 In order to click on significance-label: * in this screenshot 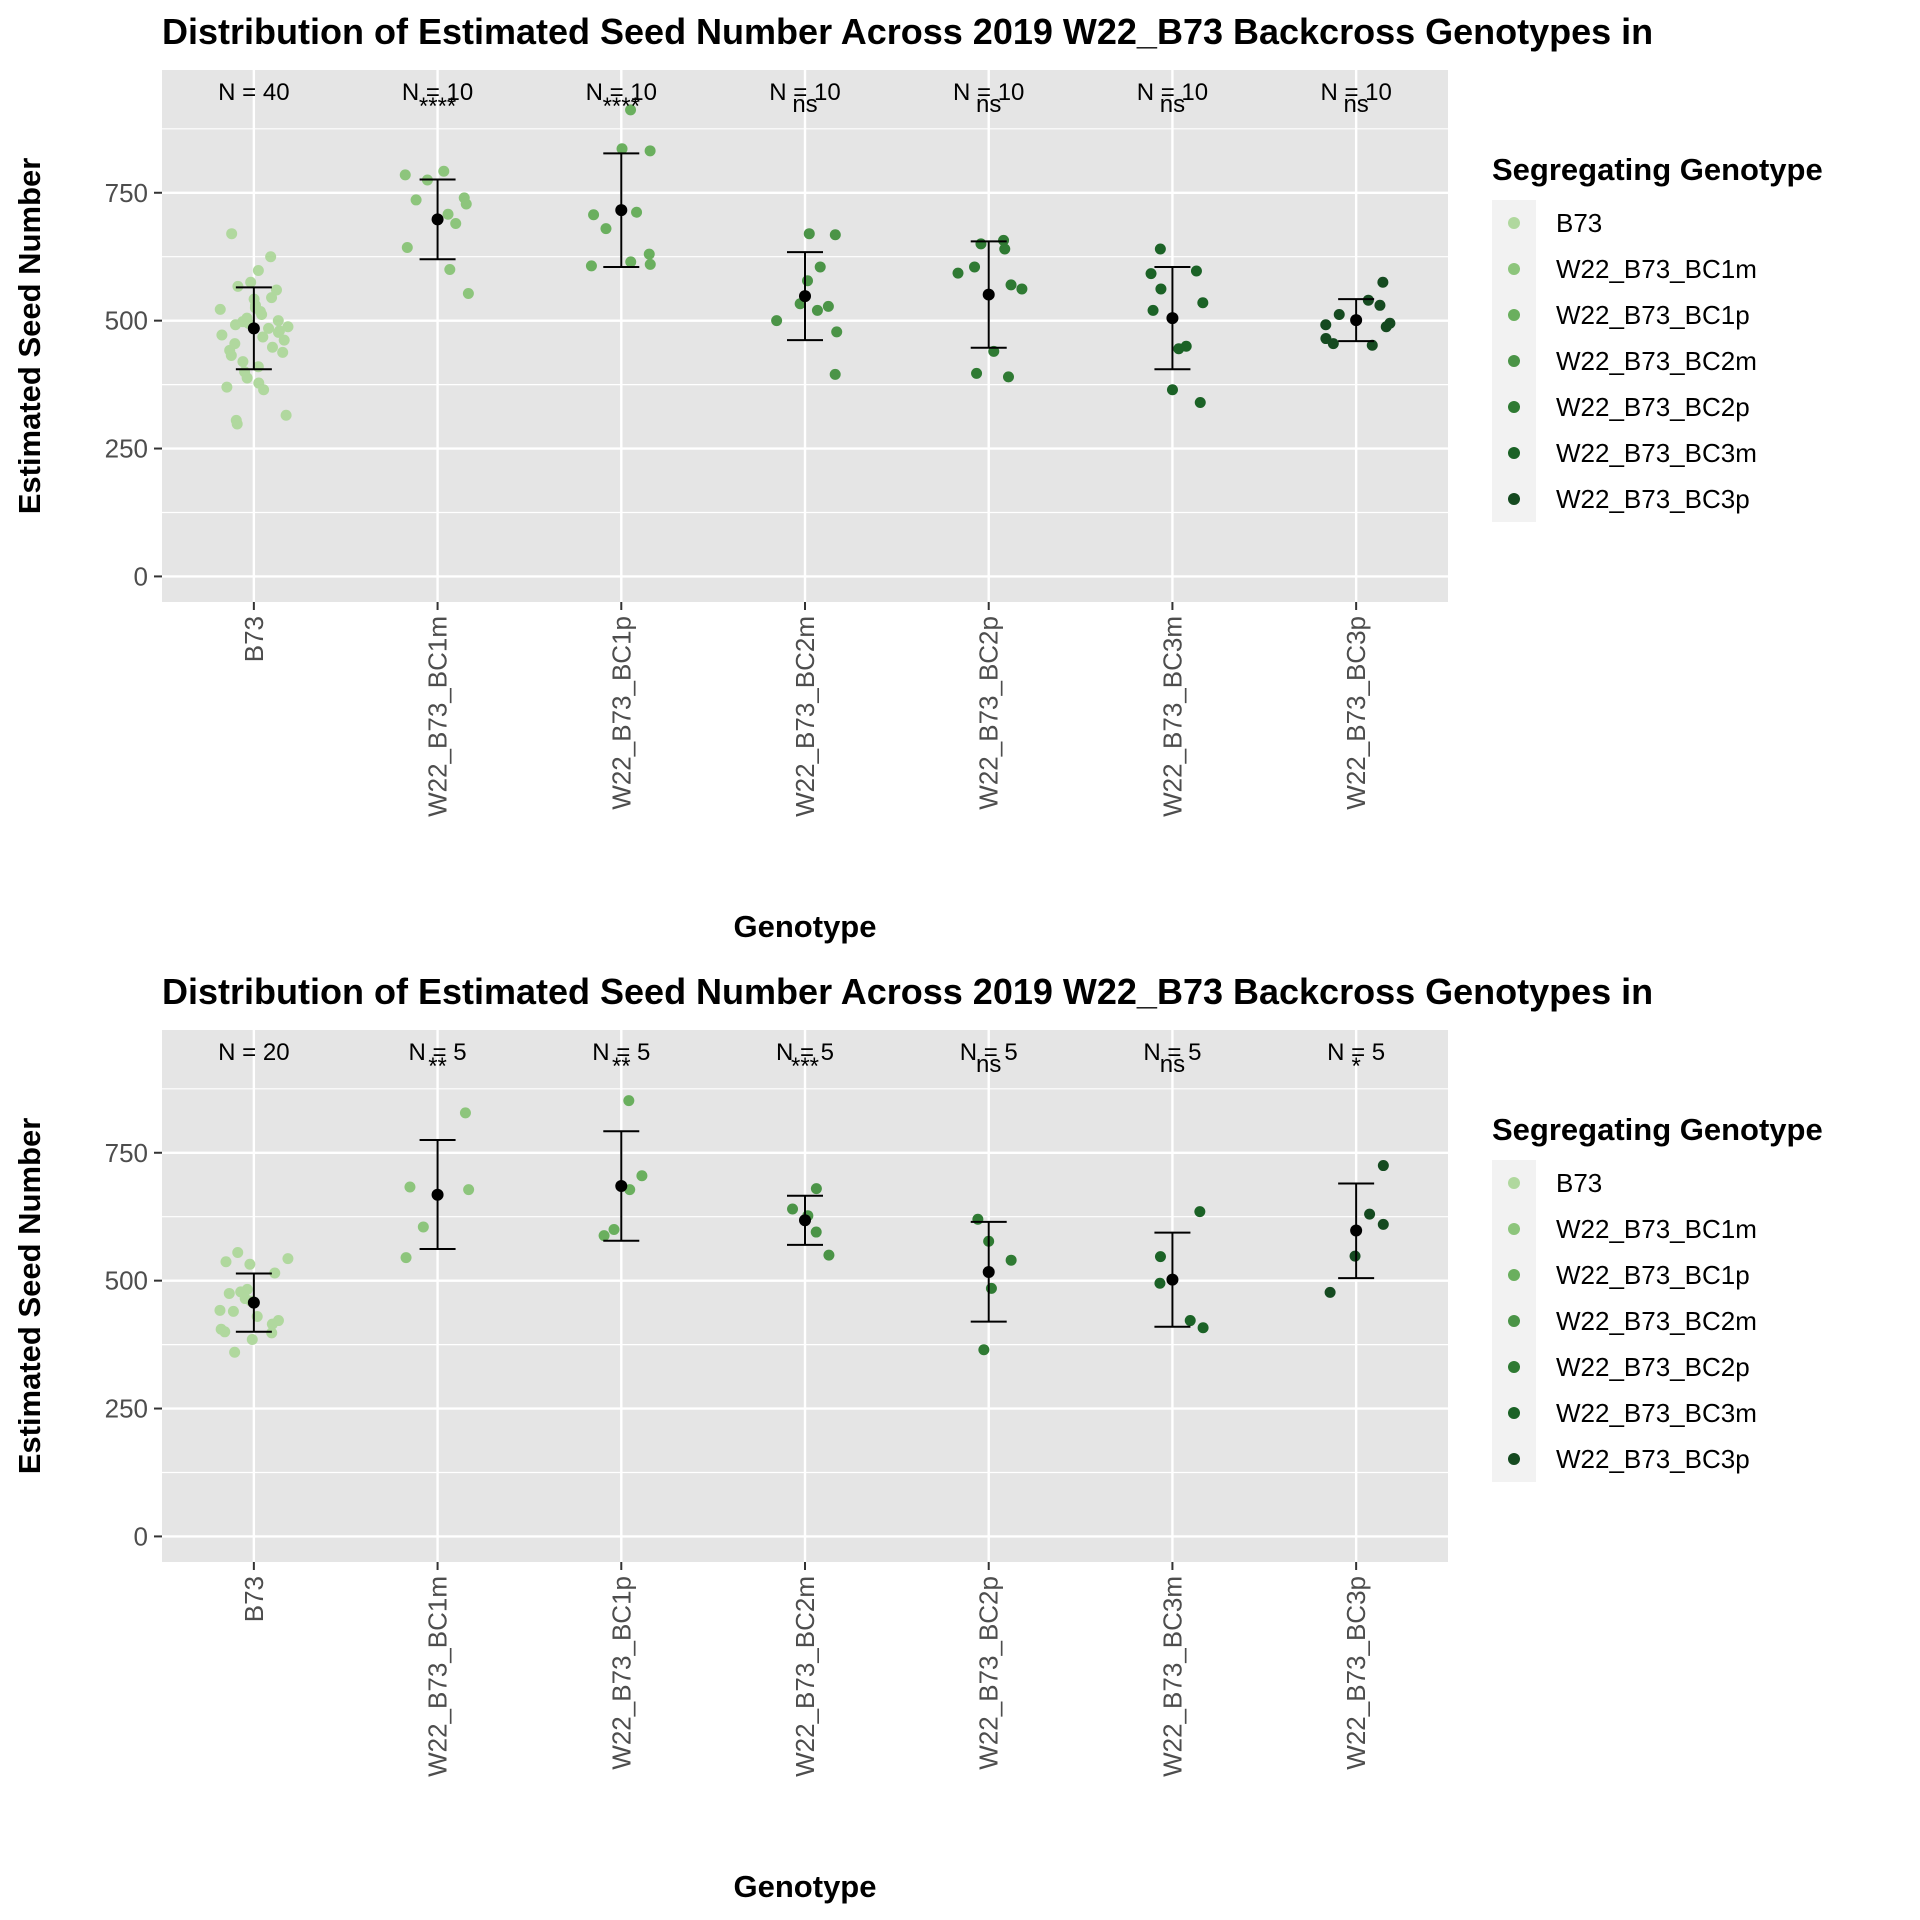, I will do `click(1355, 1066)`.